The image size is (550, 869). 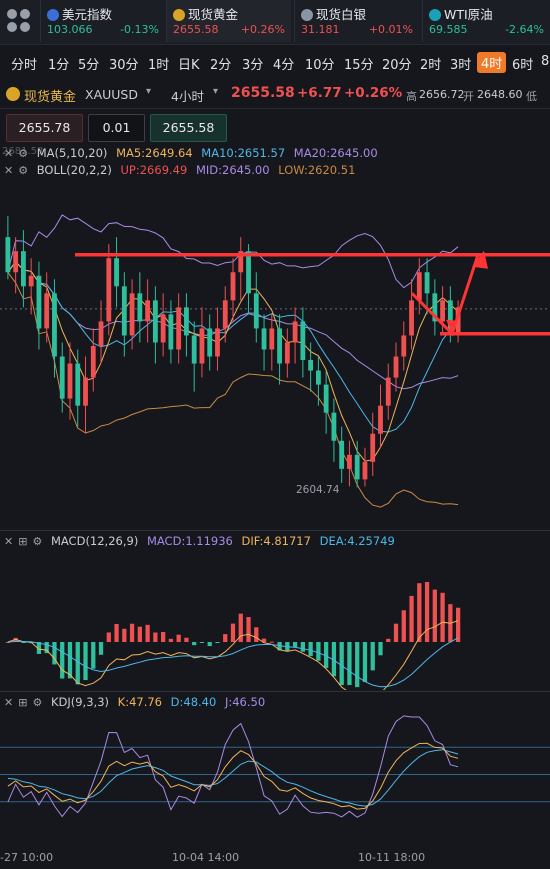 What do you see at coordinates (431, 65) in the screenshot?
I see `tab-timeframe: 2时` at bounding box center [431, 65].